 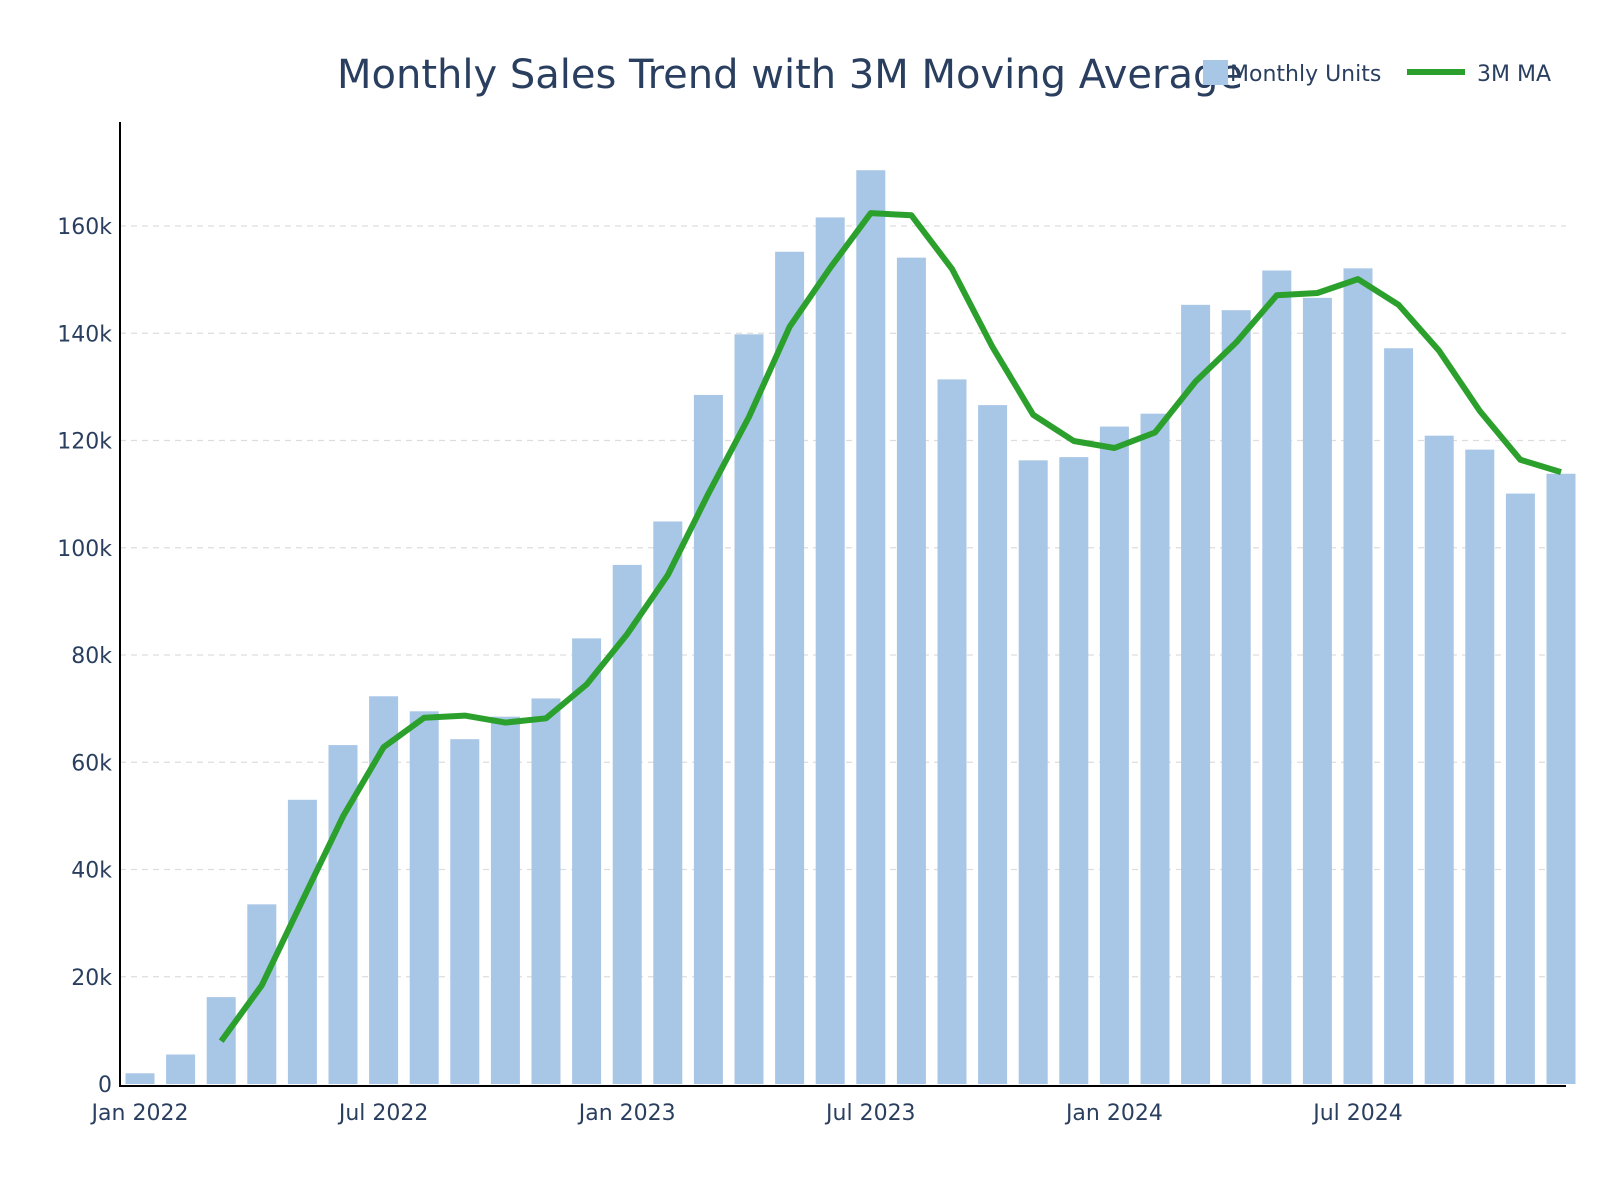 I want to click on y-tick-label: 60k, so click(x=91, y=763).